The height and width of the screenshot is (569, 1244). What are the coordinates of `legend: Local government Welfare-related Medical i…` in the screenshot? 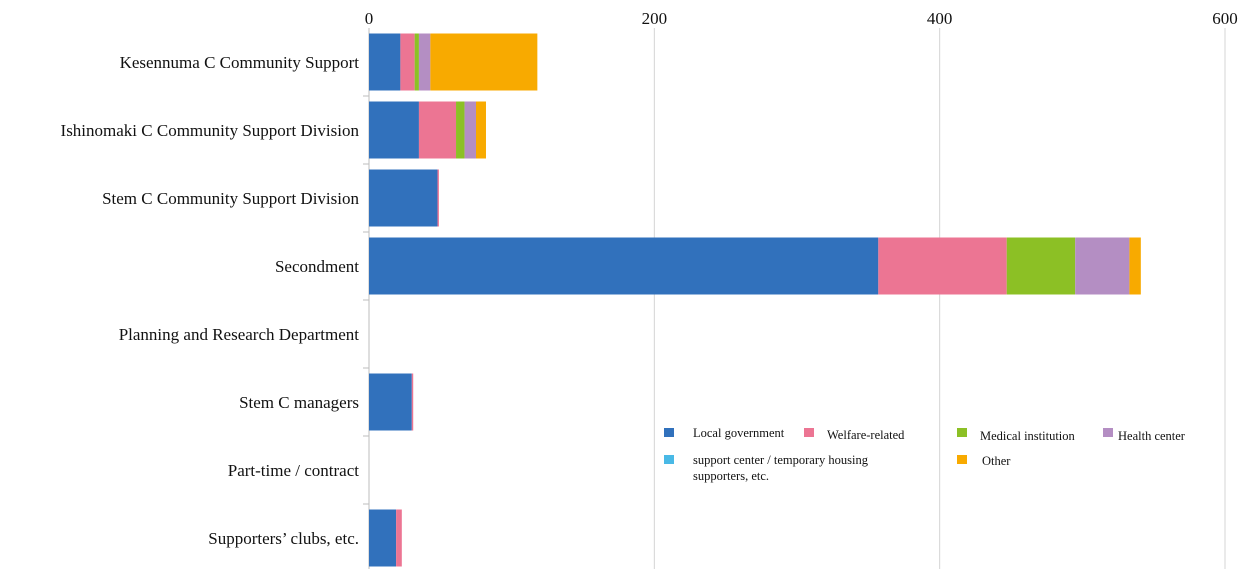 It's located at (925, 454).